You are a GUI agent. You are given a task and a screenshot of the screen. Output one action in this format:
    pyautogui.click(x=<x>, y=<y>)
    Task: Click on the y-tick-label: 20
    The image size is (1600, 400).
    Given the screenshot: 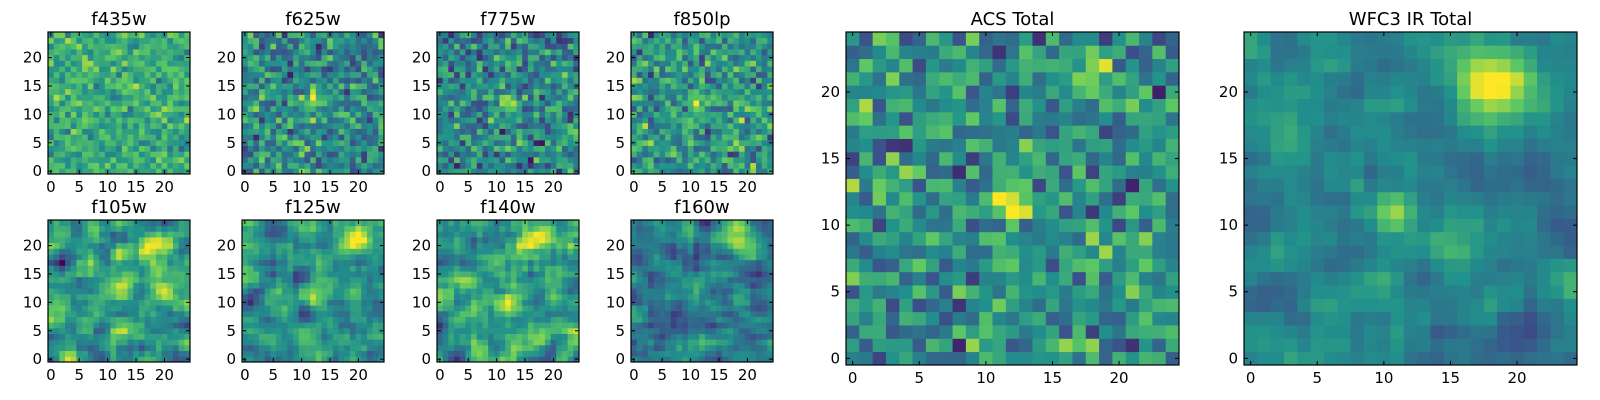 What is the action you would take?
    pyautogui.click(x=226, y=58)
    